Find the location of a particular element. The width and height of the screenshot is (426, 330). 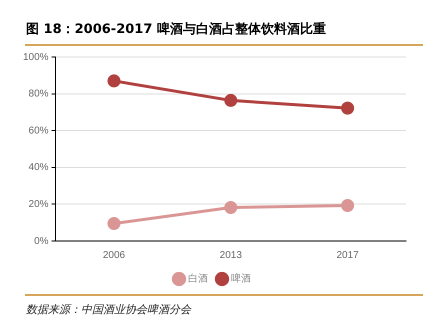

y-tick-label: 40% is located at coordinates (38, 168).